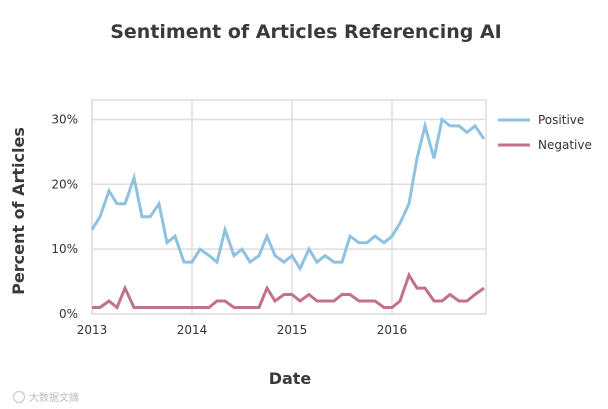 Image resolution: width=608 pixels, height=409 pixels. Describe the element at coordinates (68, 314) in the screenshot. I see `y-tick-label: 0%` at that location.